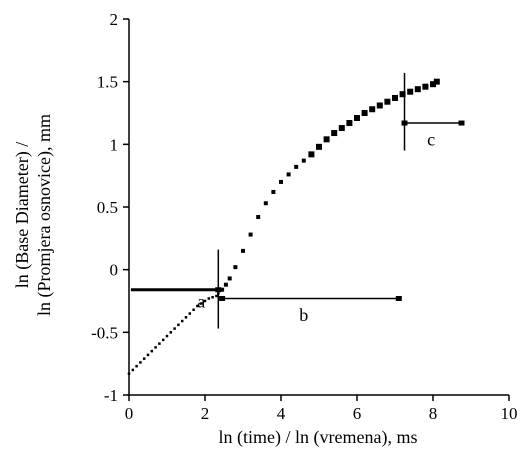 The image size is (520, 455). I want to click on y-tick-label: 1.5, so click(107, 82).